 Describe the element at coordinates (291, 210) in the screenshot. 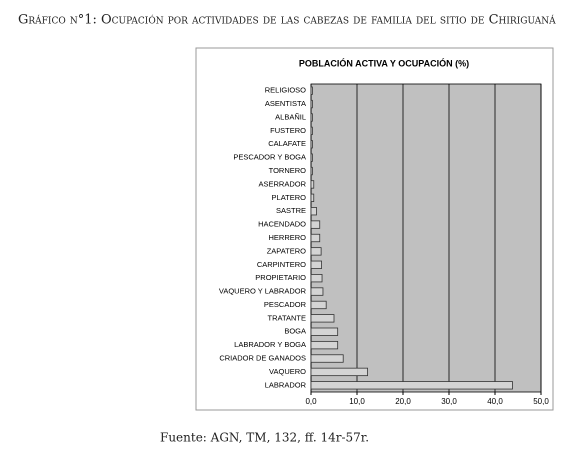

I see `y-tick-label: SASTRE` at that location.